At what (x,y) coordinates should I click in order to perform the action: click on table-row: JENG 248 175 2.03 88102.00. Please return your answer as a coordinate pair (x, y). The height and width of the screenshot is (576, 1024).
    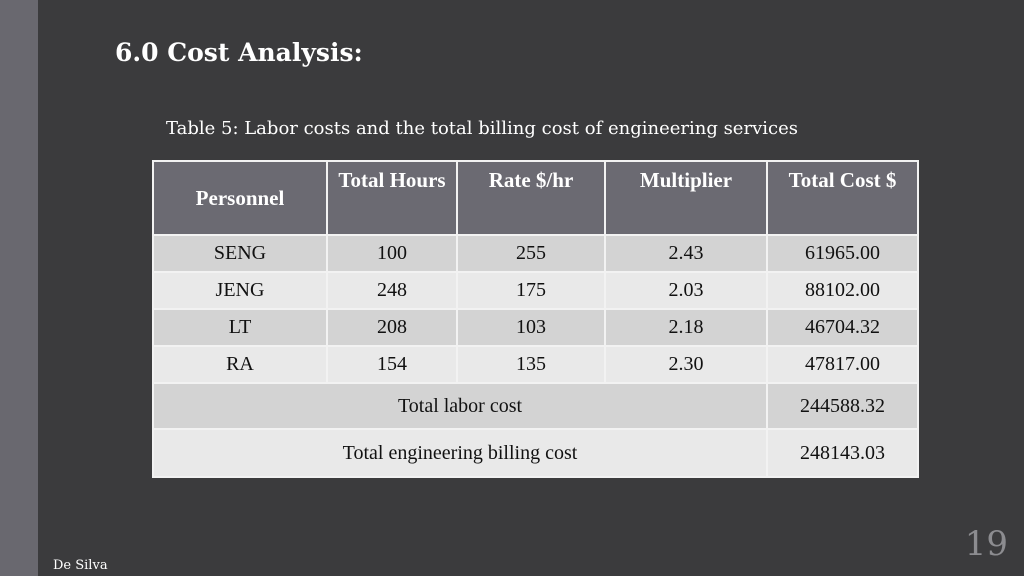
    Looking at the image, I should click on (535, 290).